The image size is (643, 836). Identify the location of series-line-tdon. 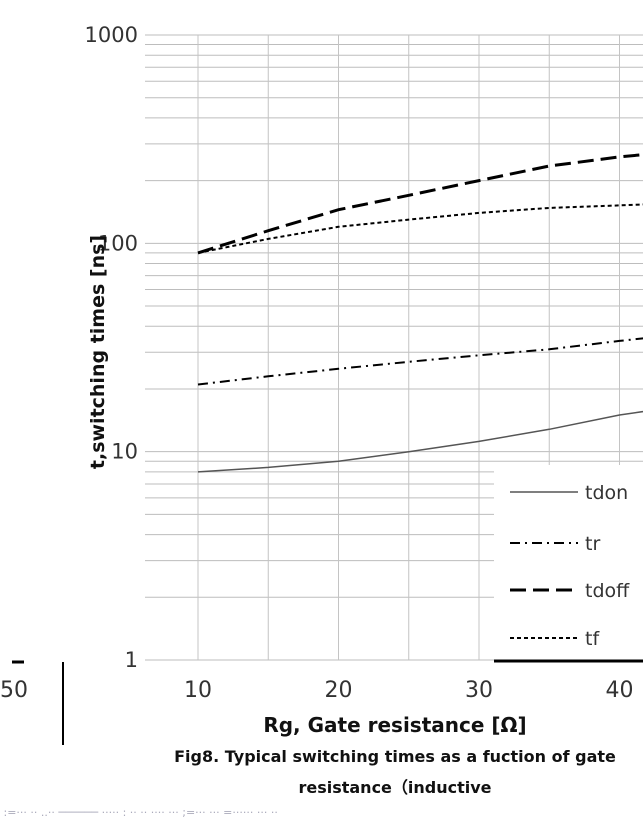
(420, 441).